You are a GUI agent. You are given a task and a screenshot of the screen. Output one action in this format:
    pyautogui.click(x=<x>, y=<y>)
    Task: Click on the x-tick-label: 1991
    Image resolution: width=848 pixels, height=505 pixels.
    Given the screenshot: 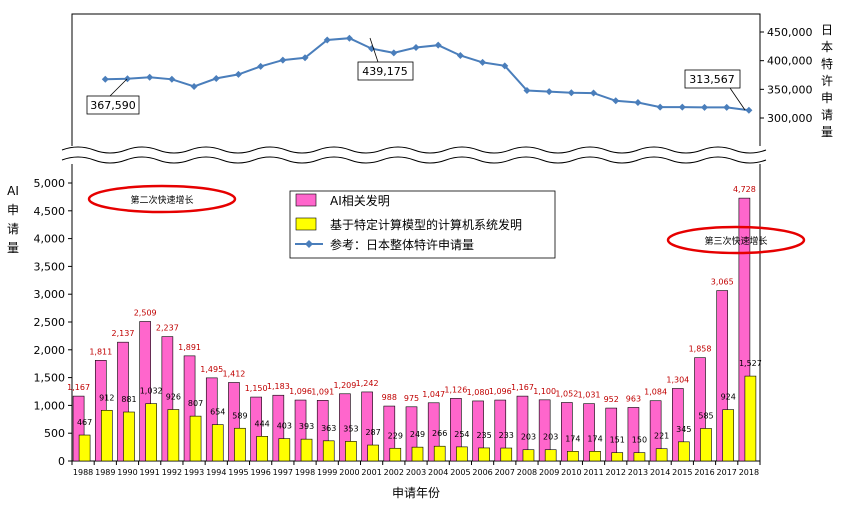 What is the action you would take?
    pyautogui.click(x=149, y=472)
    